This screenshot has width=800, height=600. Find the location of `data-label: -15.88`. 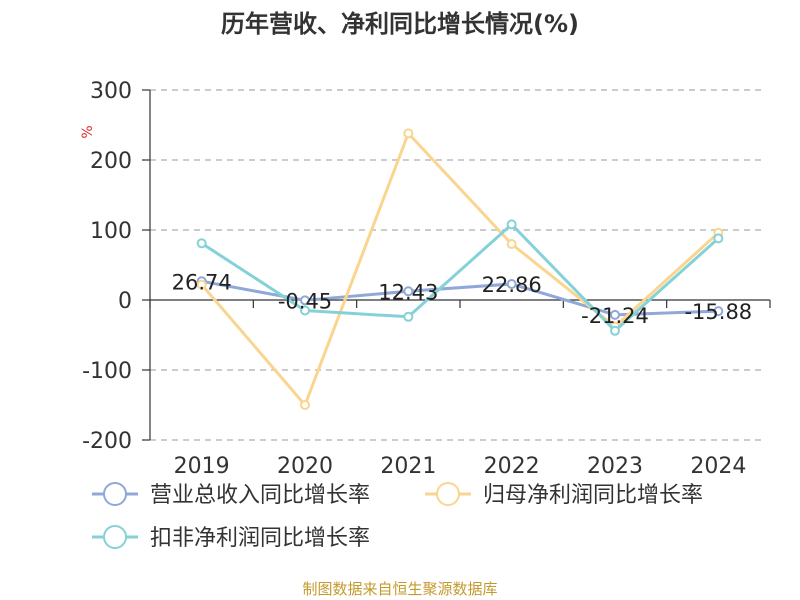

data-label: -15.88 is located at coordinates (718, 312).